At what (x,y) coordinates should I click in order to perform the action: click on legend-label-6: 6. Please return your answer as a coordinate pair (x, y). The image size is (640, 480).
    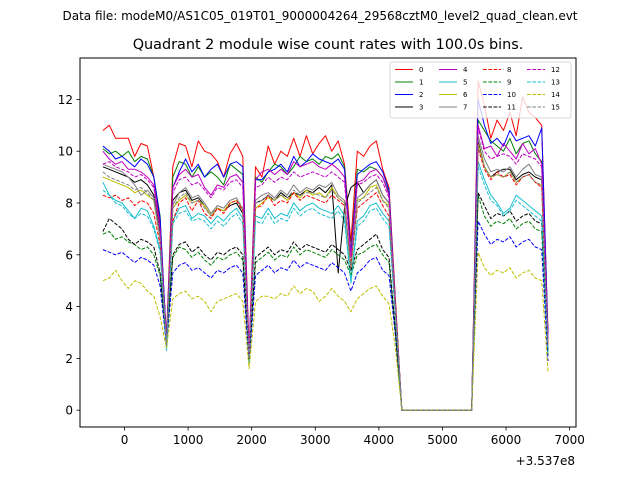
    Looking at the image, I should click on (465, 95).